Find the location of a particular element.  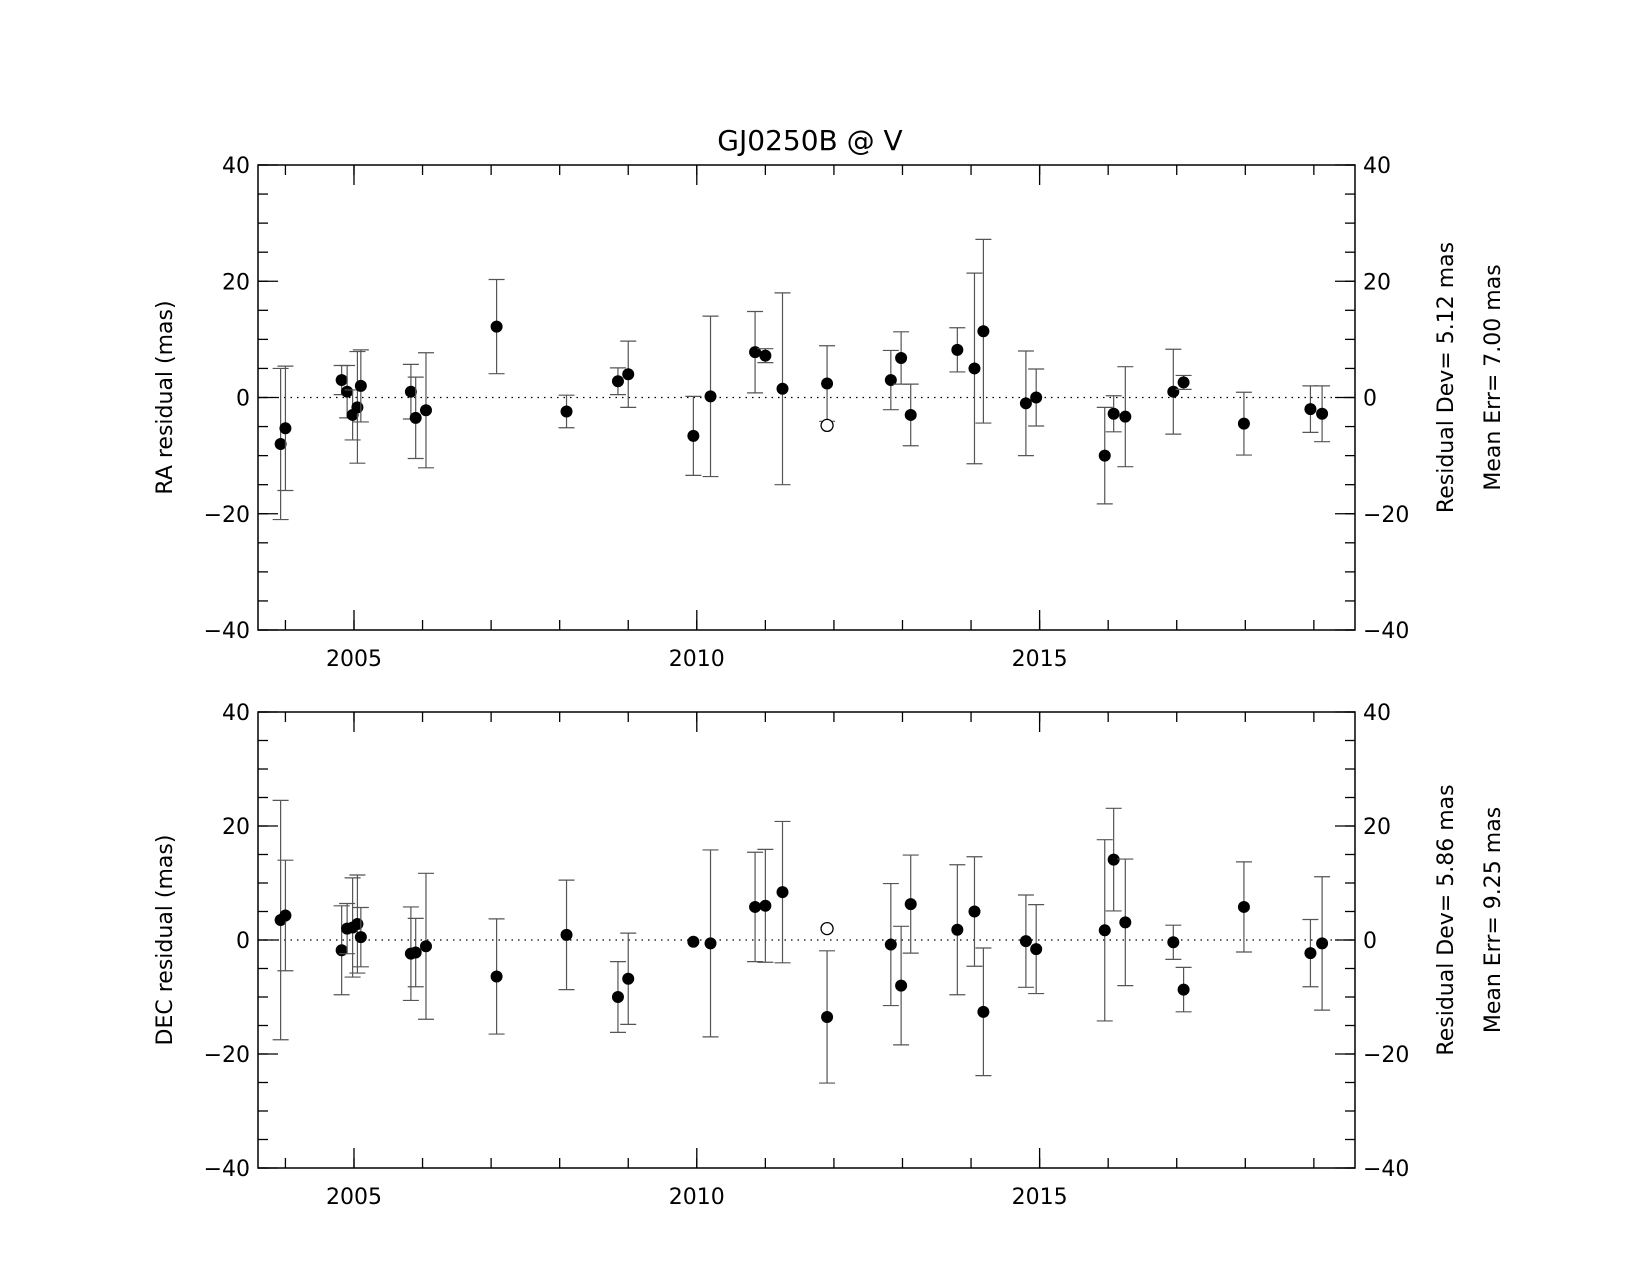

ra-x-tick-label: 2010 is located at coordinates (697, 659).